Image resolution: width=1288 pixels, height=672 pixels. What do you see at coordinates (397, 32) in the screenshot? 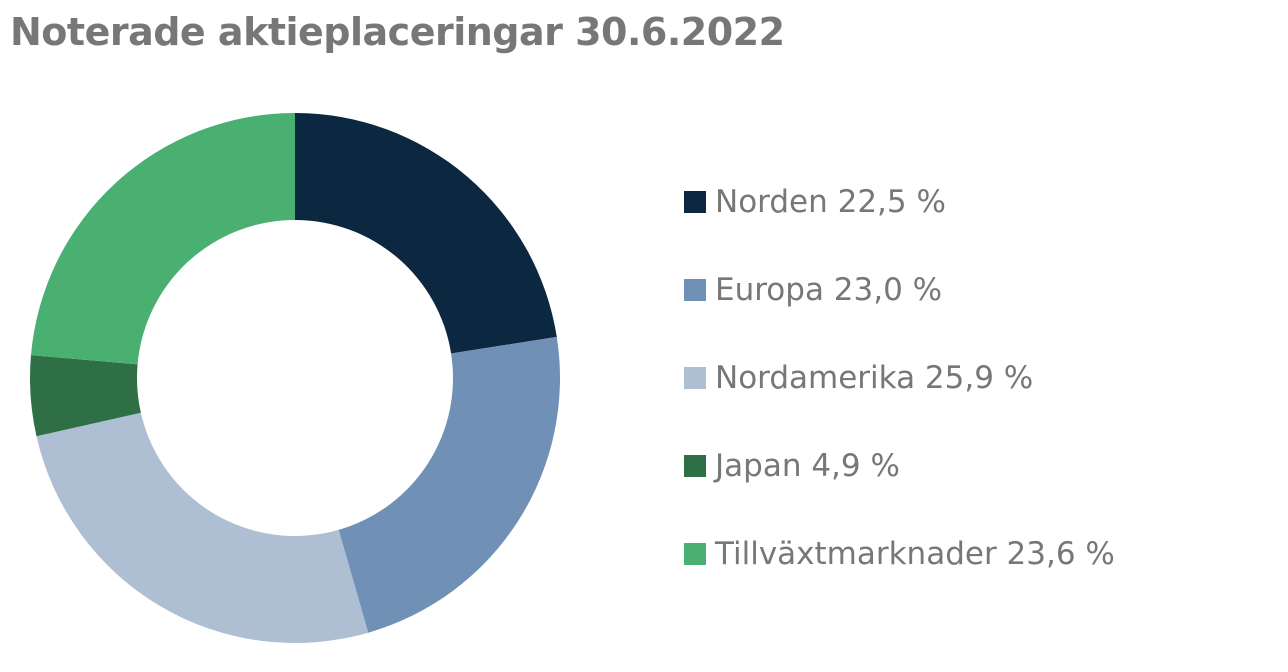
I see `chart-title: Noterade aktieplaceringar 30.6.2022` at bounding box center [397, 32].